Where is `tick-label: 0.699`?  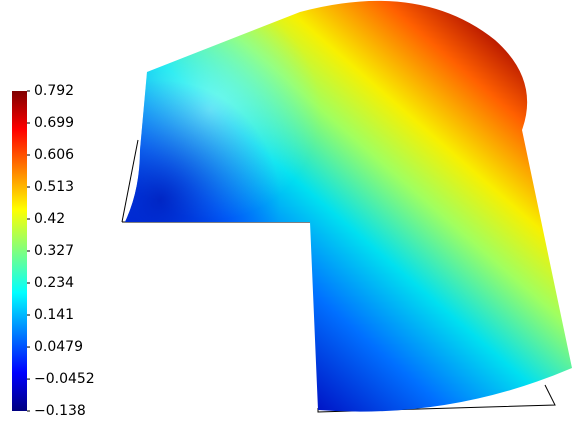 tick-label: 0.699 is located at coordinates (54, 123).